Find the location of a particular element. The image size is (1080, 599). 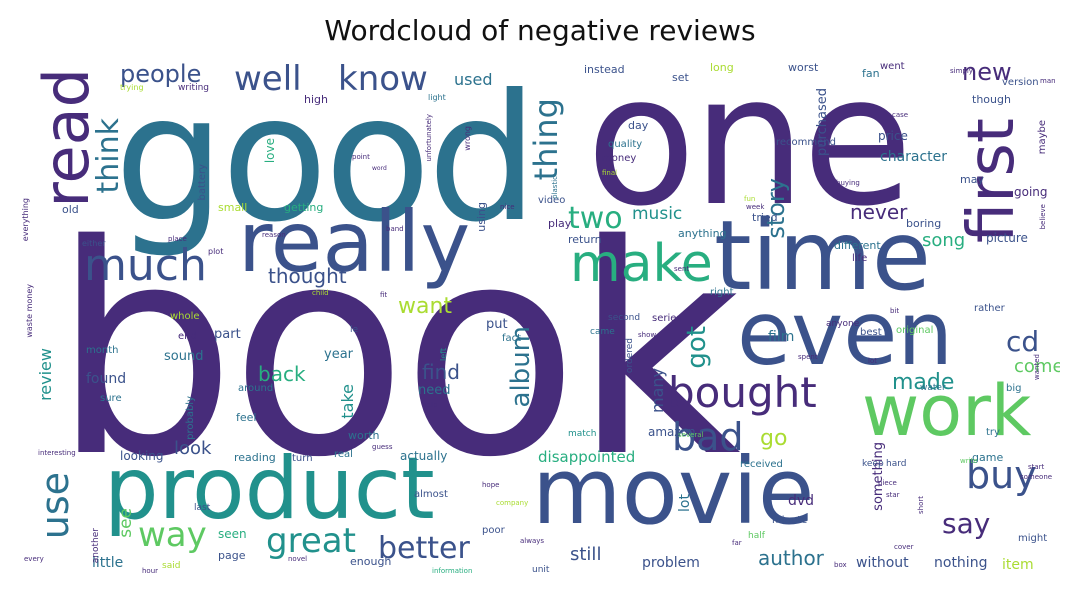

cloud-word: review is located at coordinates (45, 374).